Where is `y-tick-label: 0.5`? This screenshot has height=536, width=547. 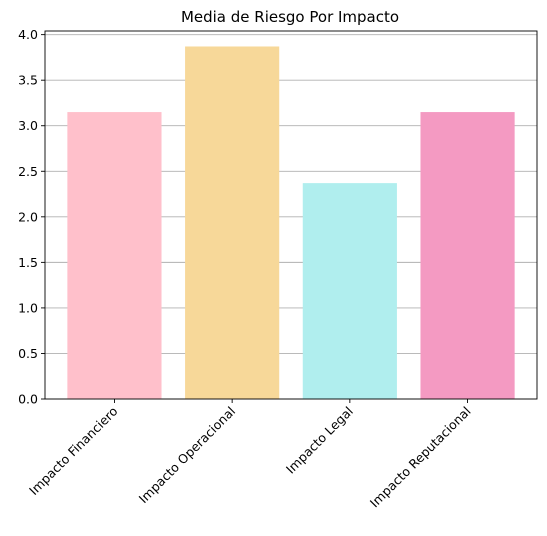
y-tick-label: 0.5 is located at coordinates (28, 353).